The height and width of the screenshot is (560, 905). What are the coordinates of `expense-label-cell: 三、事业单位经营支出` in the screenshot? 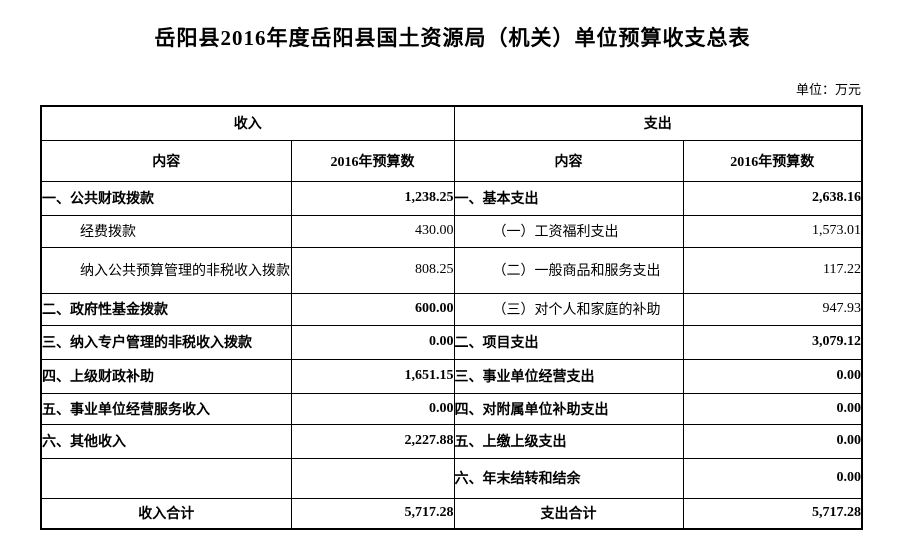 It's located at (568, 376).